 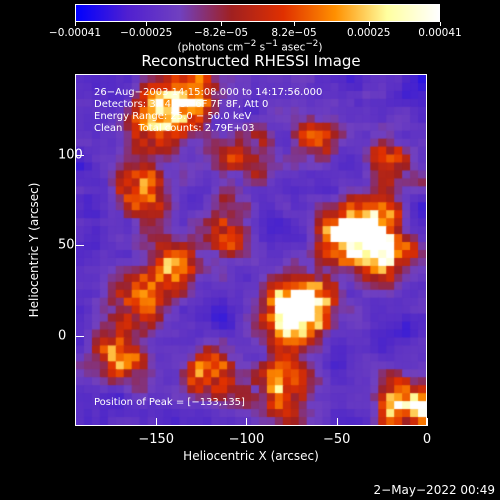 What do you see at coordinates (246, 439) in the screenshot?
I see `x-tick-label: −100` at bounding box center [246, 439].